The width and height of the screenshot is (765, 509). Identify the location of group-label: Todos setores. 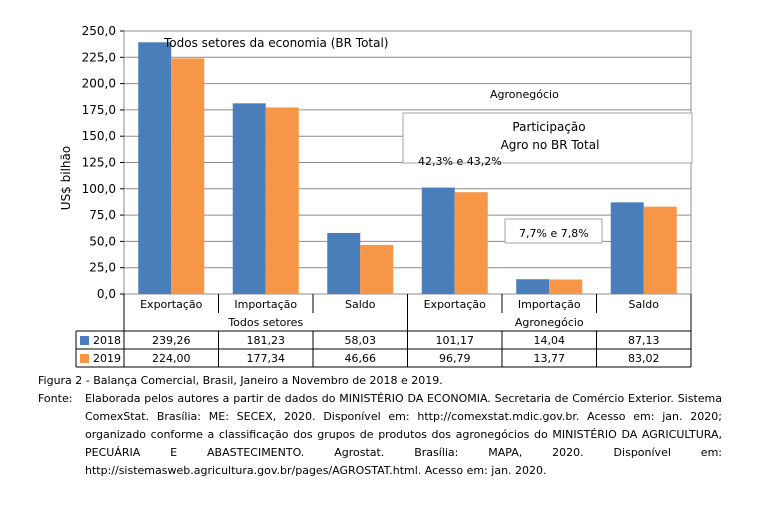
(265, 322).